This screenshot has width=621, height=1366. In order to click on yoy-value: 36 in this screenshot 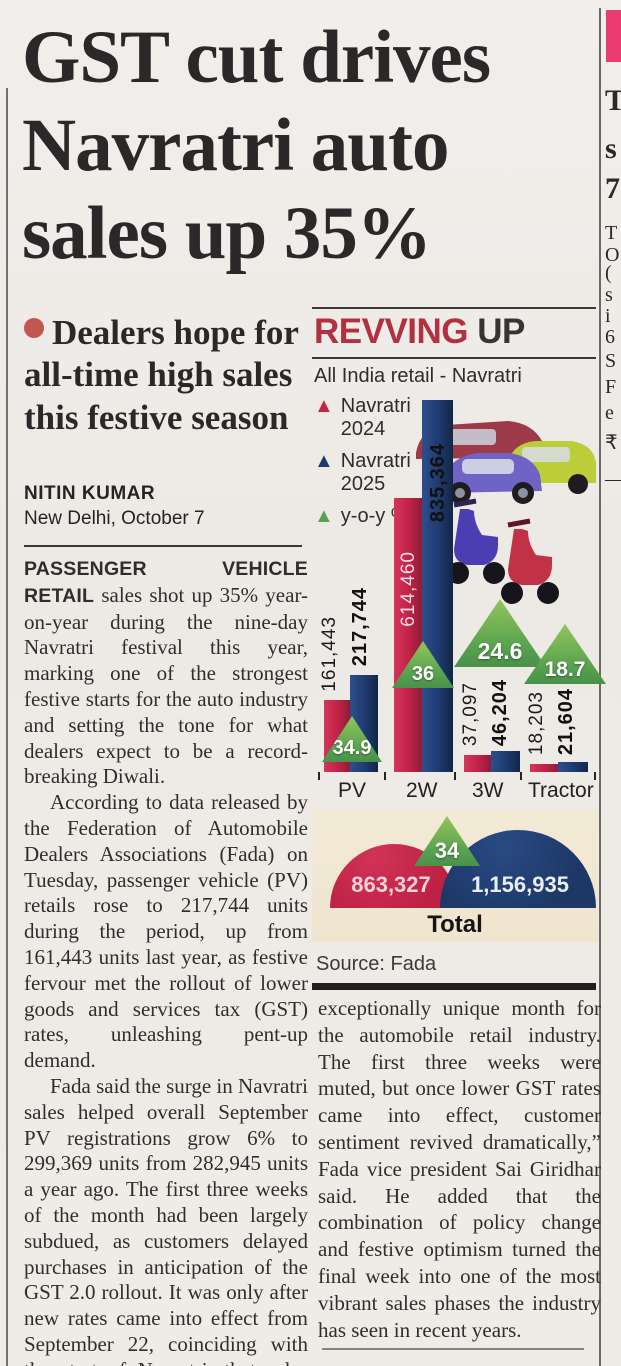, I will do `click(423, 674)`.